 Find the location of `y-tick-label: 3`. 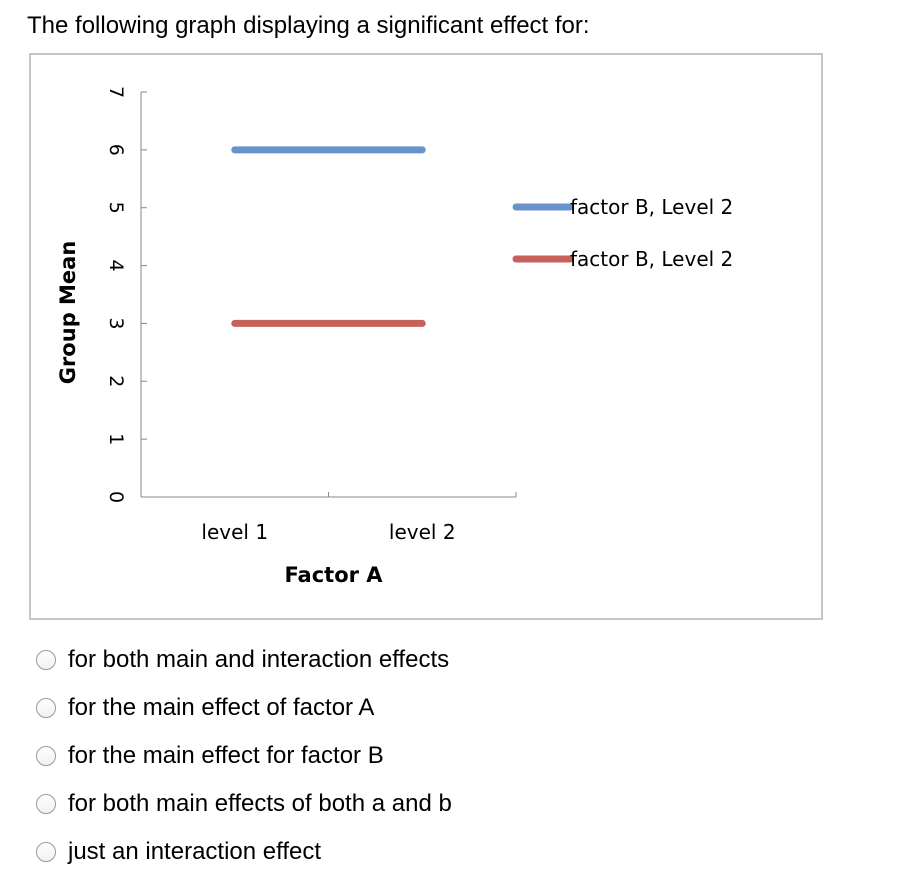

y-tick-label: 3 is located at coordinates (116, 323).